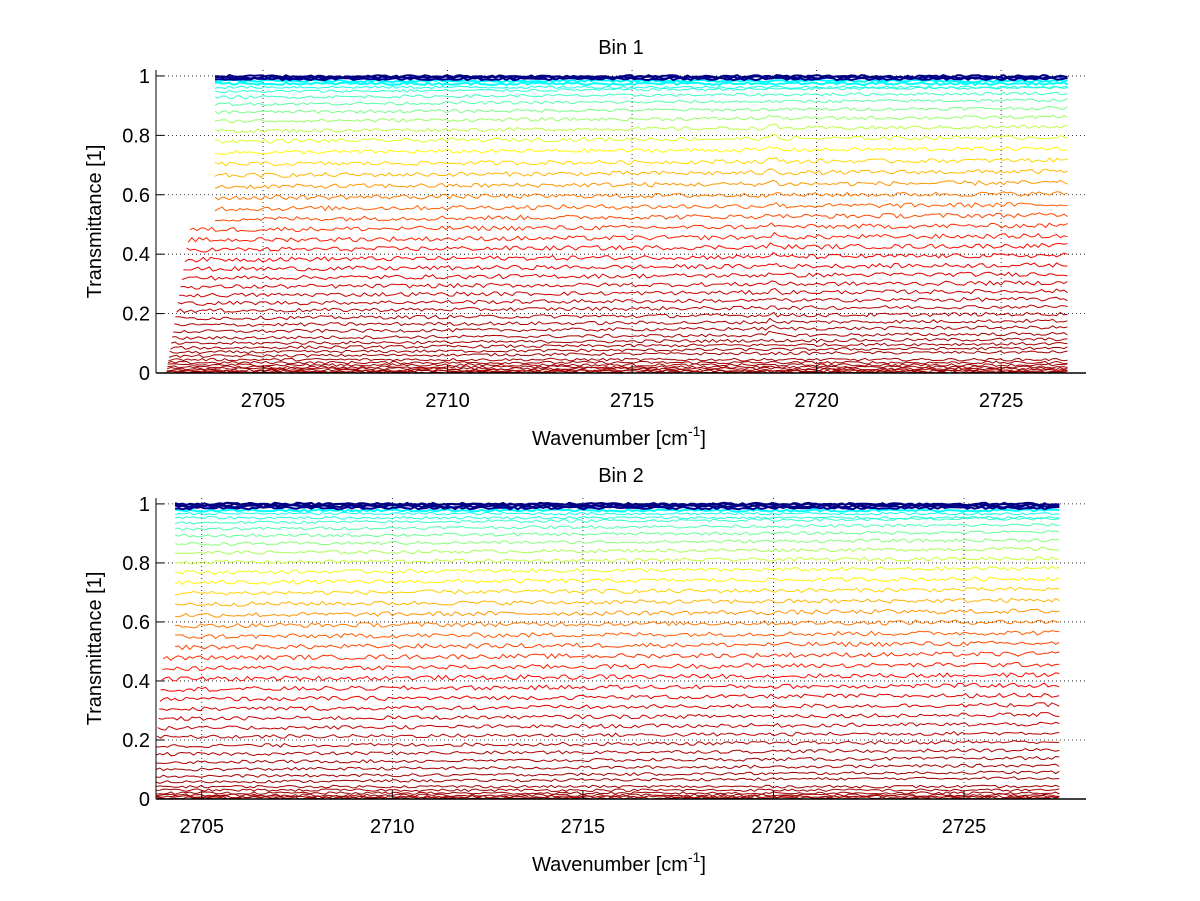 The height and width of the screenshot is (901, 1200). I want to click on chart-title: Bin 1, so click(621, 48).